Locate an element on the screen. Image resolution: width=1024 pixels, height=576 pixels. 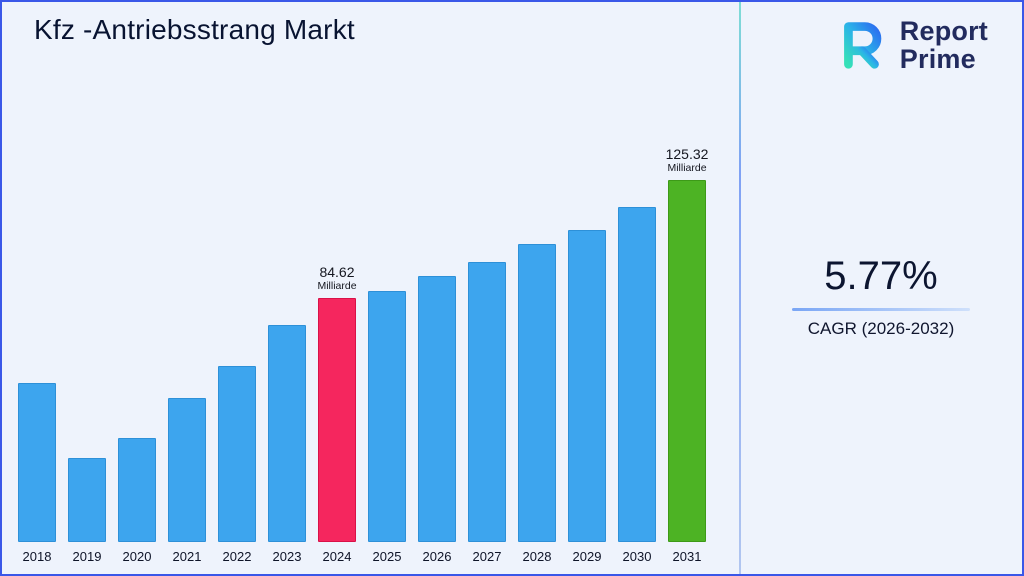
bar-column-2025: 2025 is located at coordinates (387, 427).